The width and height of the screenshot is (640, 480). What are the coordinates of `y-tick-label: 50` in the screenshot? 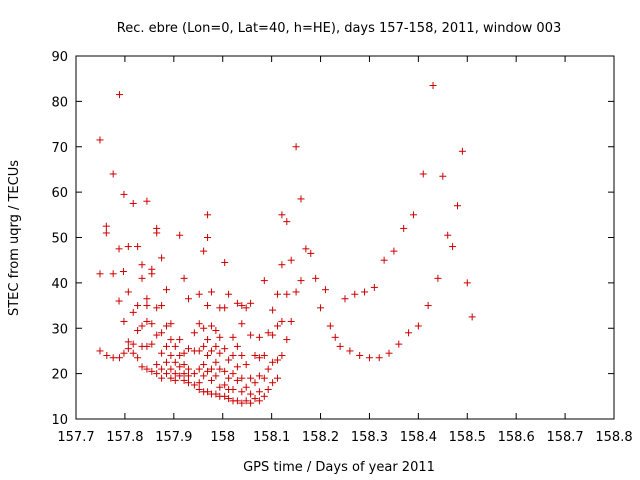 It's located at (59, 239).